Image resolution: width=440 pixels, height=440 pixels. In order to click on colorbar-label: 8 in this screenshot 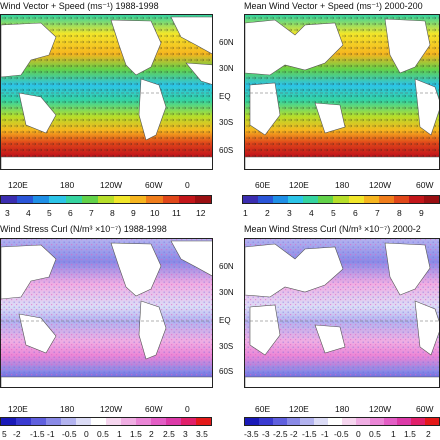, I will do `click(399, 213)`.